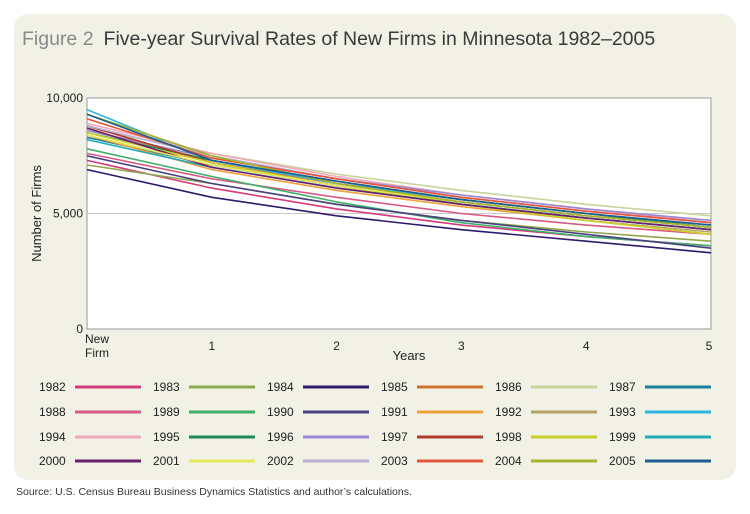  Describe the element at coordinates (622, 412) in the screenshot. I see `legend-label-1993: 1993` at that location.